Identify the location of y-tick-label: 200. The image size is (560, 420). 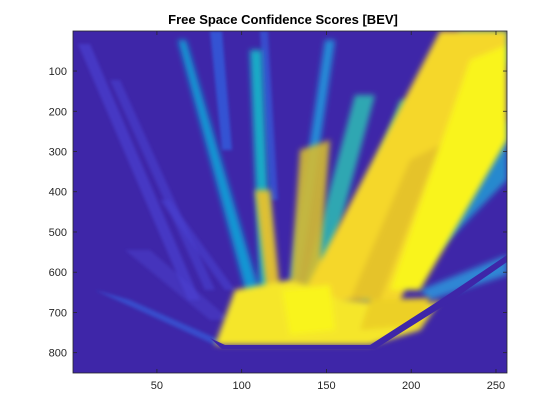
(58, 112).